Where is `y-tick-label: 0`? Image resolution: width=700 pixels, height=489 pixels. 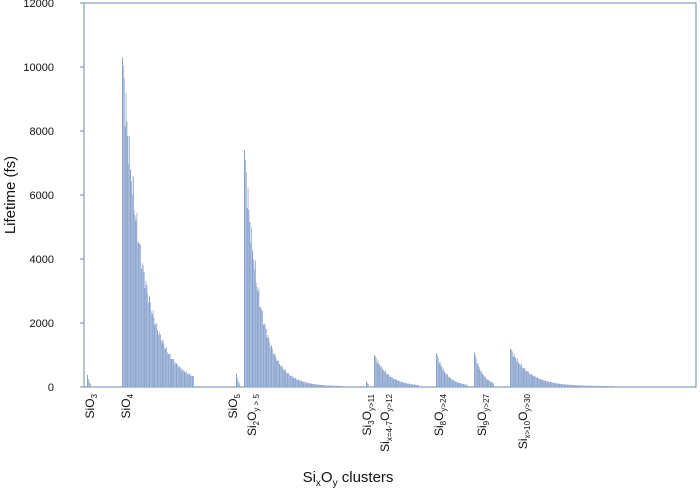
y-tick-label: 0 is located at coordinates (51, 388).